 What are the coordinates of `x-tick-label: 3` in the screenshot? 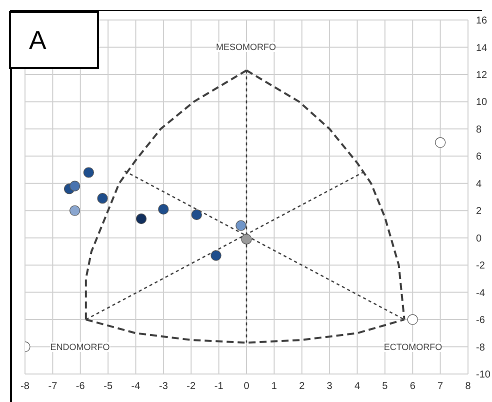 It's located at (329, 386).